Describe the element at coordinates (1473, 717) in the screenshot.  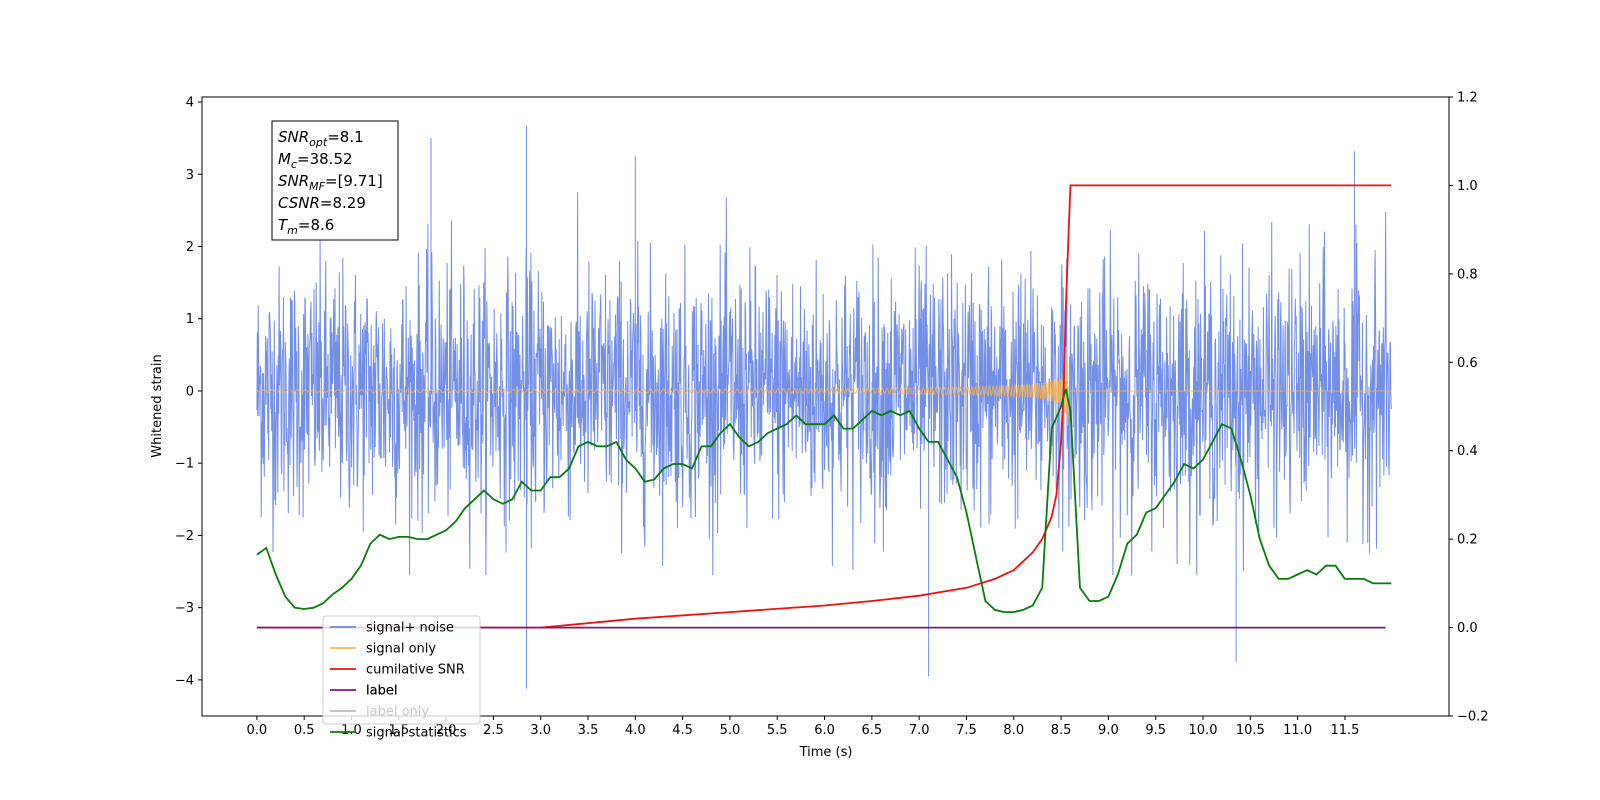
I see `y-right-tick-label: −0.2` at that location.